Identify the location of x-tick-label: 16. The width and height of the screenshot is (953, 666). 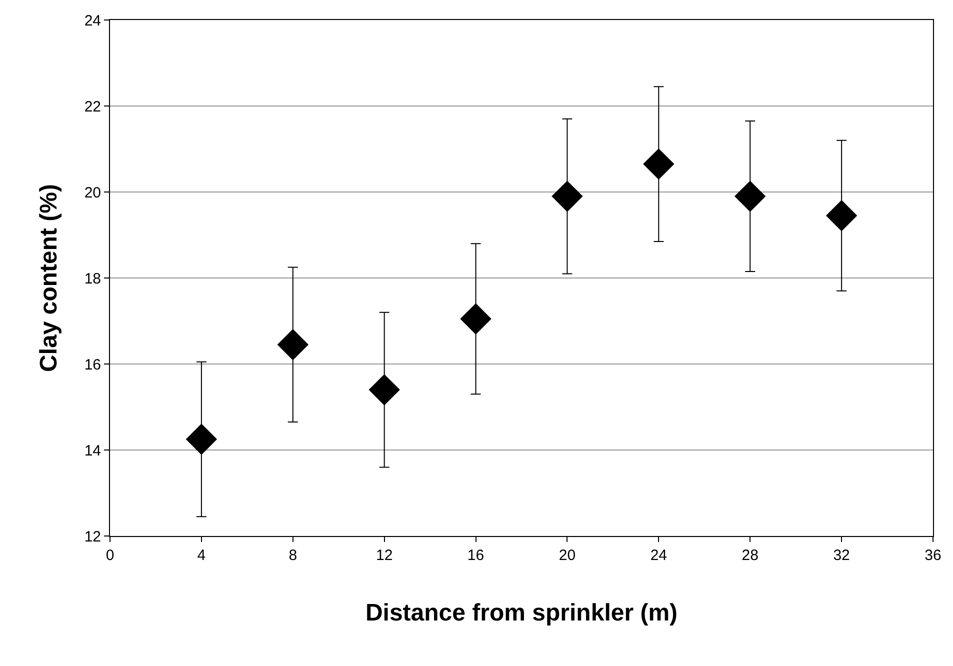
(475, 555).